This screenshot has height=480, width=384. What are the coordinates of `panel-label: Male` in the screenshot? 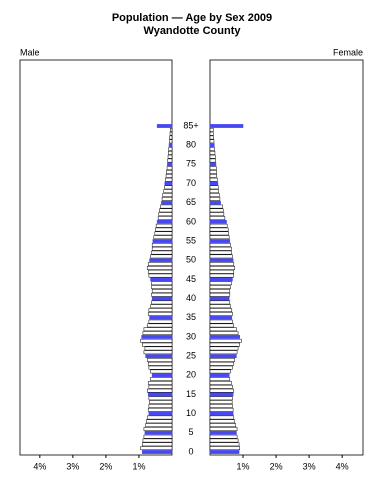 It's located at (30, 52).